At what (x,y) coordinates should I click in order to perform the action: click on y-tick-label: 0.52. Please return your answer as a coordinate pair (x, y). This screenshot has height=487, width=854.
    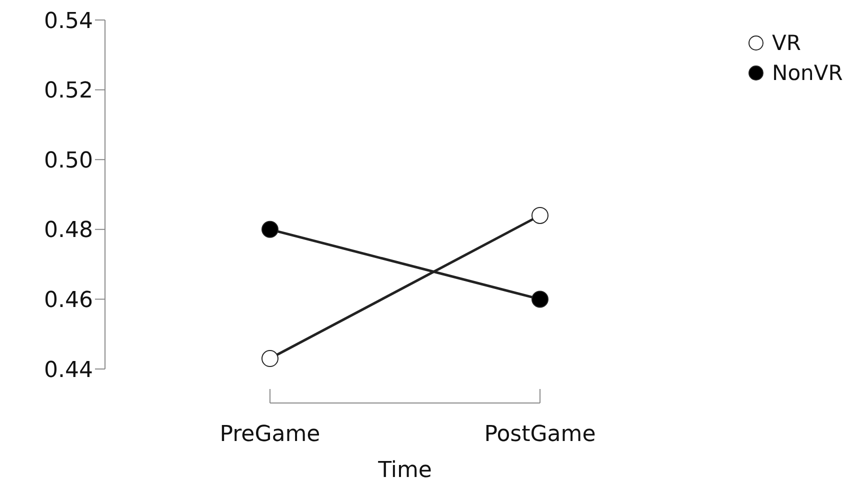
    Looking at the image, I should click on (68, 91).